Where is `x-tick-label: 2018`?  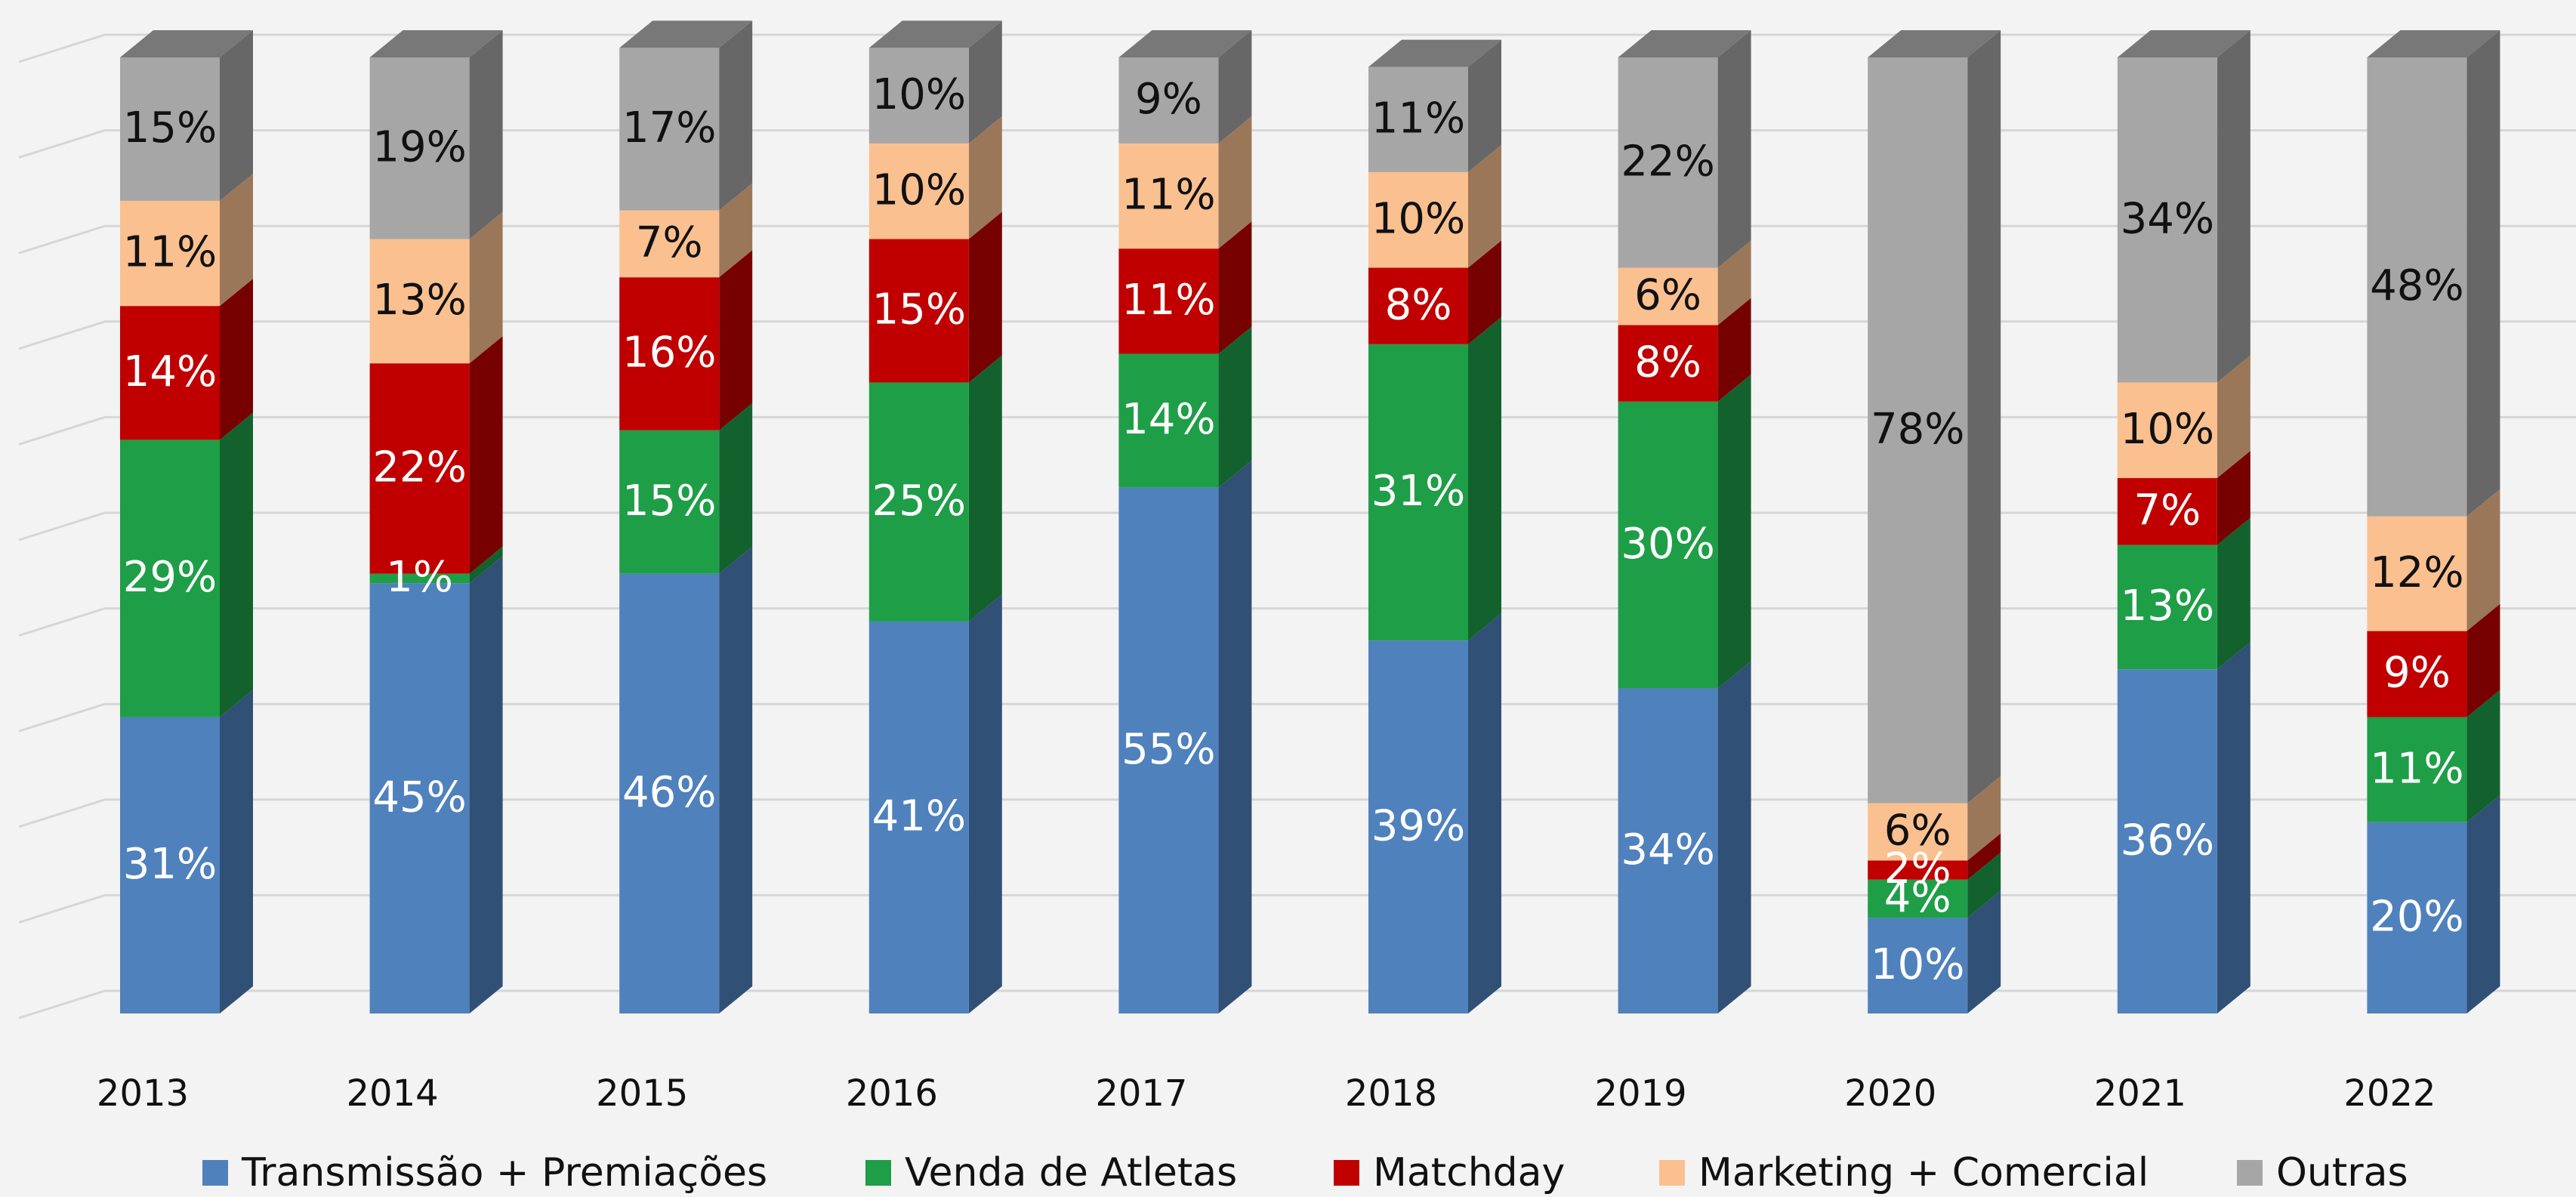 x-tick-label: 2018 is located at coordinates (1391, 1093).